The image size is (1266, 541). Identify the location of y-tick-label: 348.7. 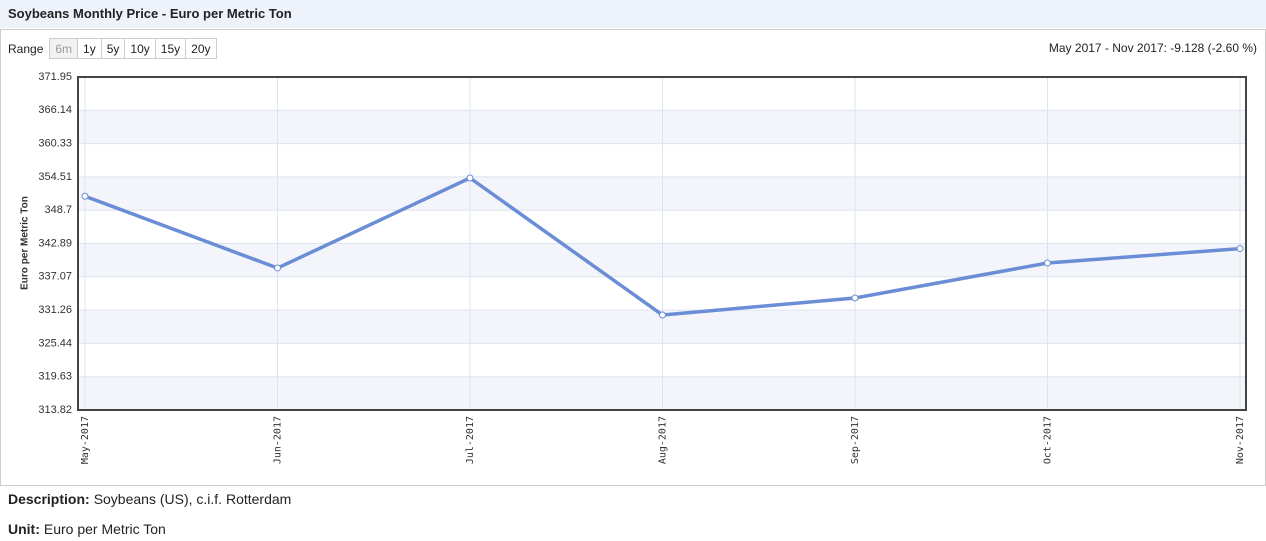
(58, 210).